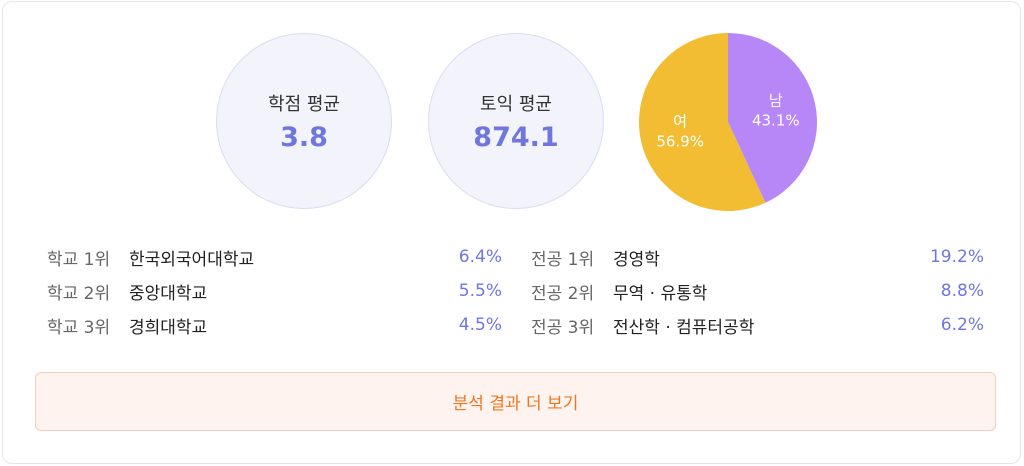 The image size is (1024, 466). Describe the element at coordinates (516, 137) in the screenshot. I see `toeic-average-value: 874.1` at that location.